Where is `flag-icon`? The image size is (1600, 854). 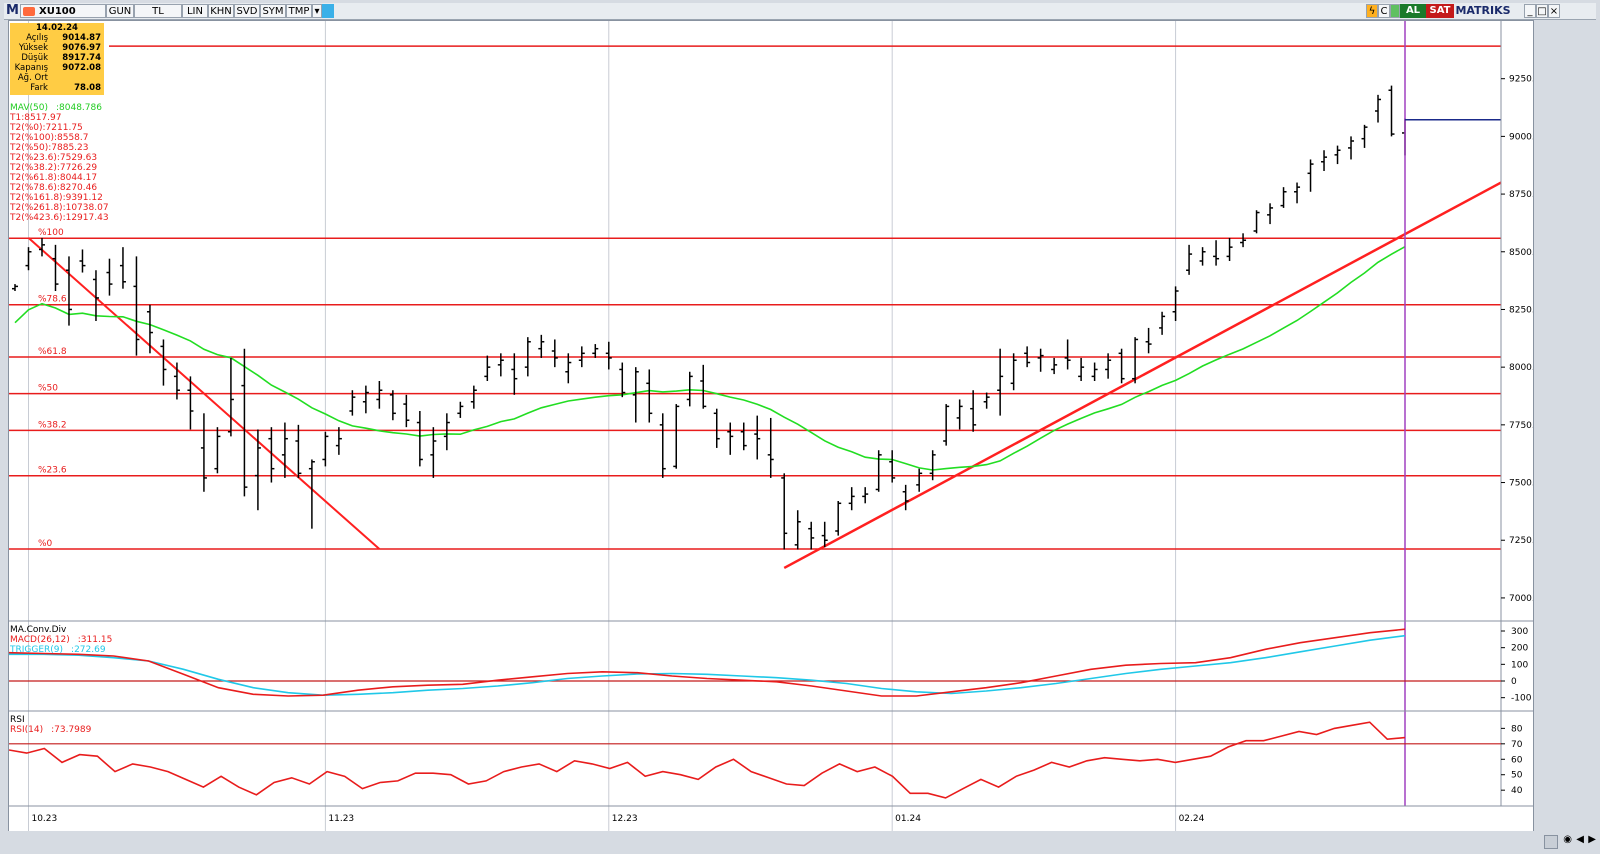 flag-icon is located at coordinates (1395, 11).